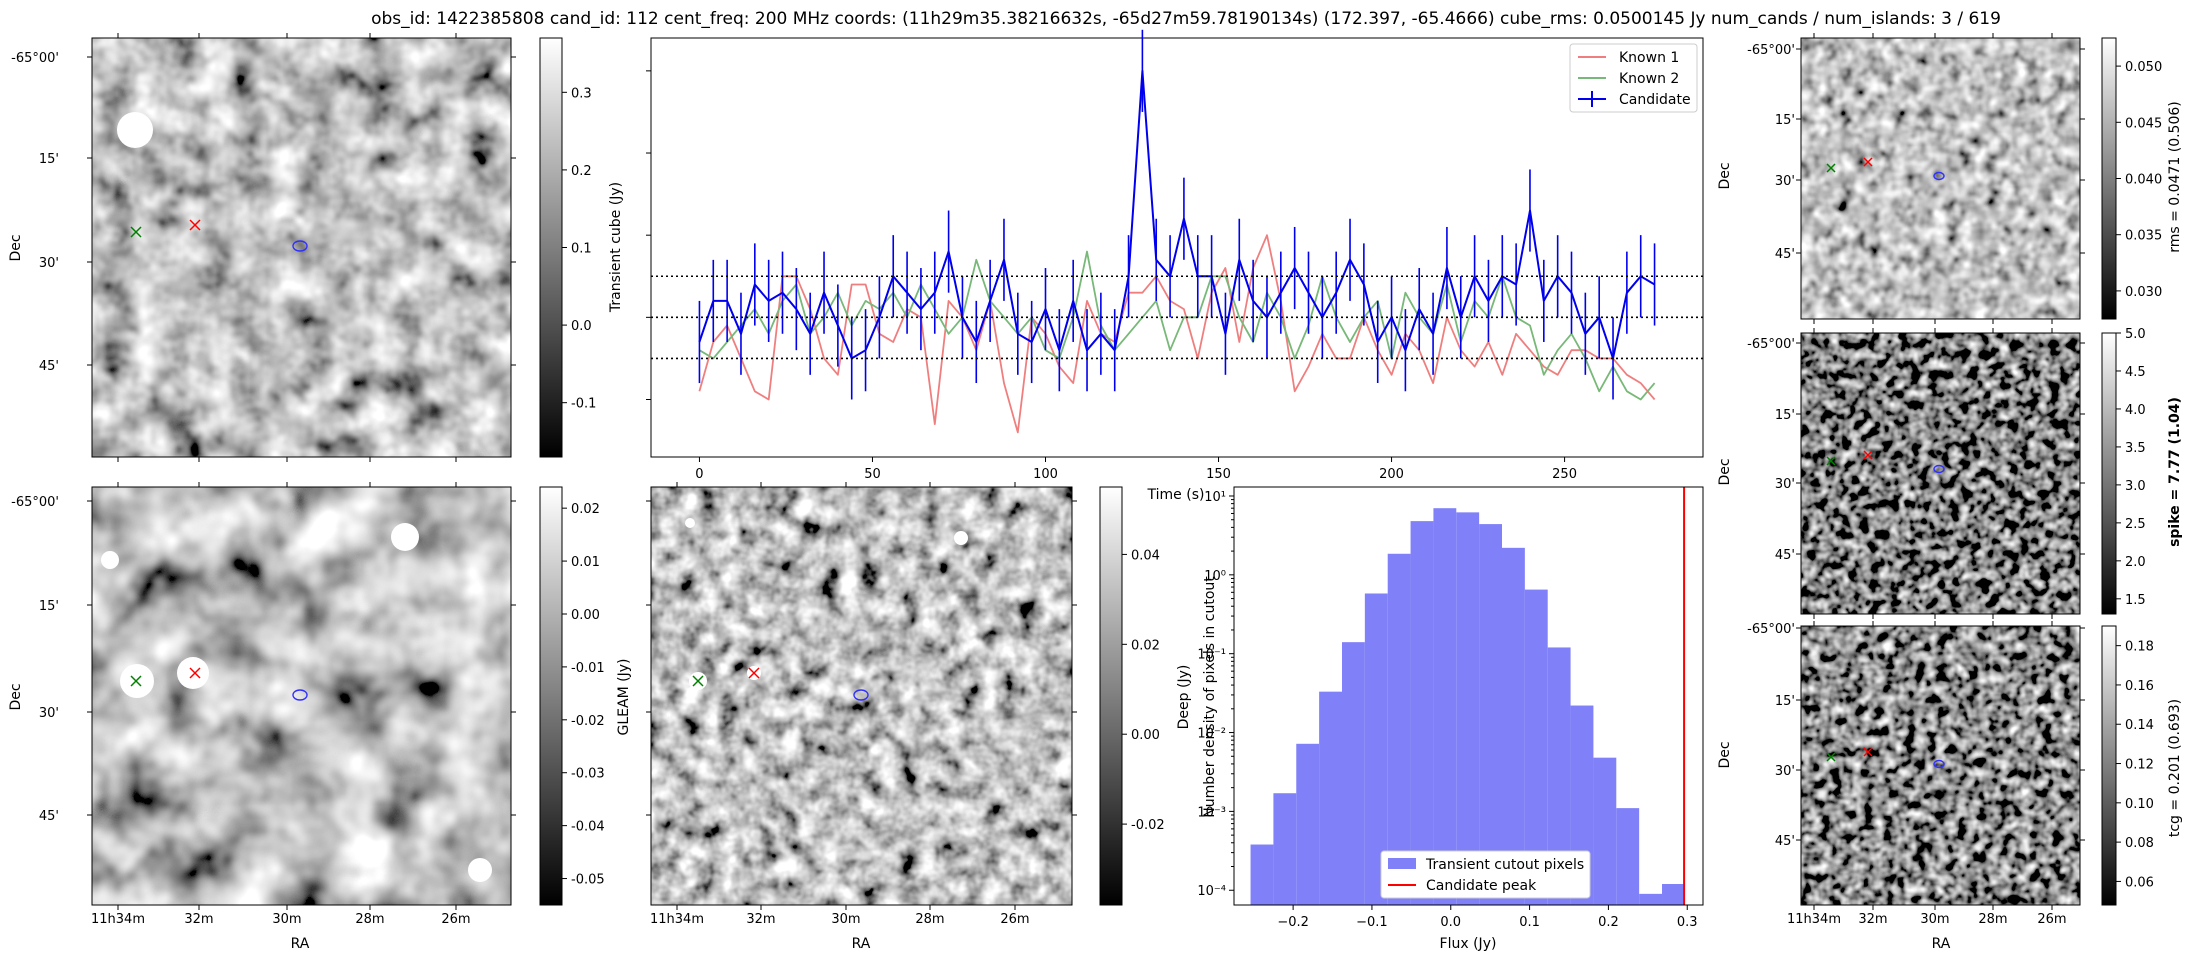  I want to click on tcg-image, so click(1940, 765).